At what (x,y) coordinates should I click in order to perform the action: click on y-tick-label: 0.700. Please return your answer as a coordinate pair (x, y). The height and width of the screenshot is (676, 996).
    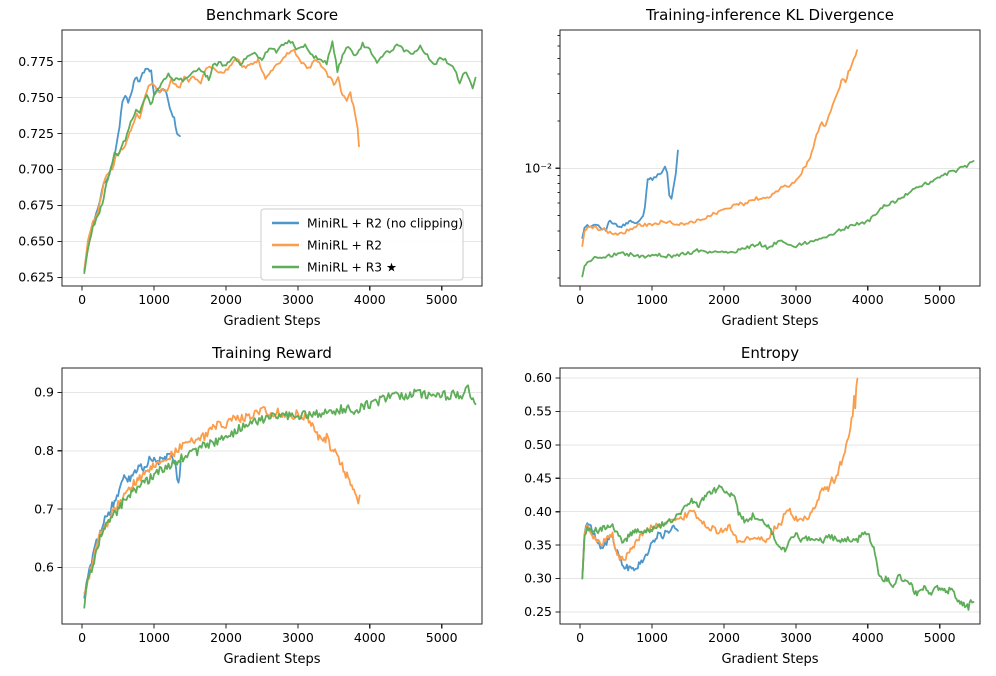
    Looking at the image, I should click on (36, 169).